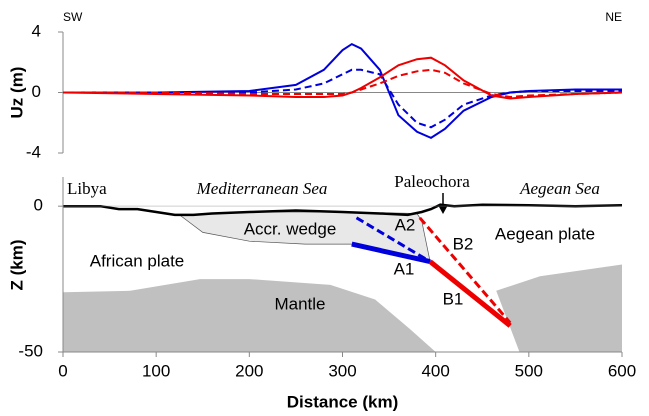 The image size is (649, 416). What do you see at coordinates (16, 265) in the screenshot?
I see `y-axis-label: Z (km)` at bounding box center [16, 265].